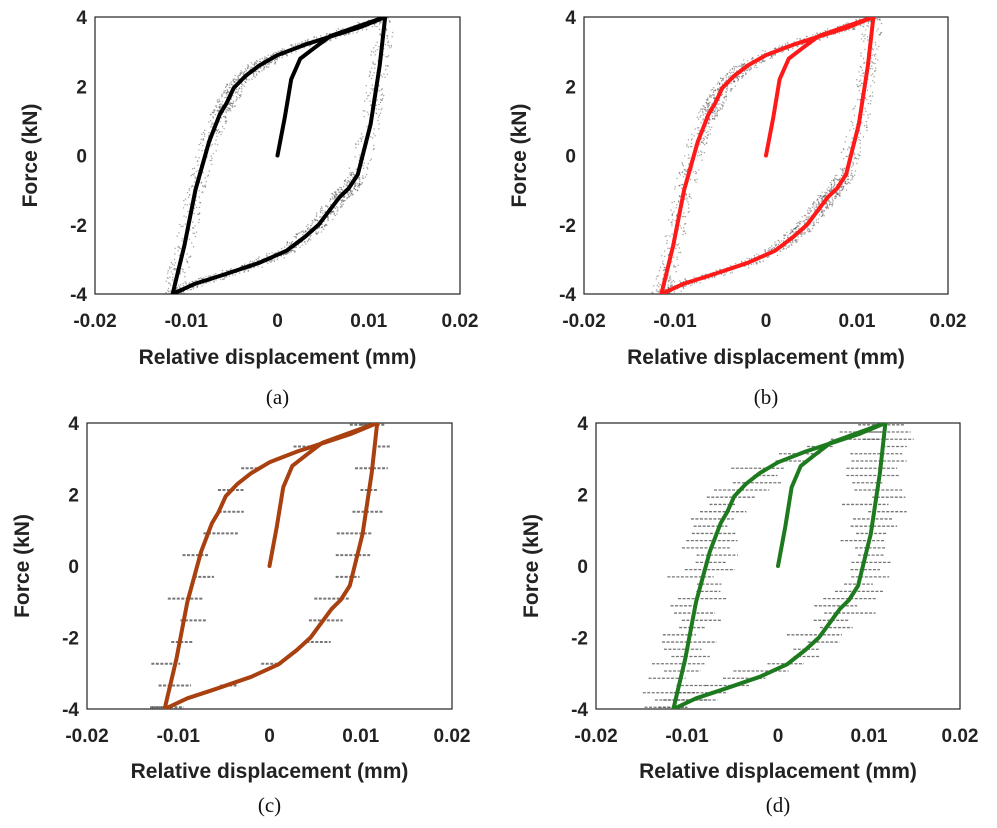  I want to click on curve-reloading, so click(271, 566).